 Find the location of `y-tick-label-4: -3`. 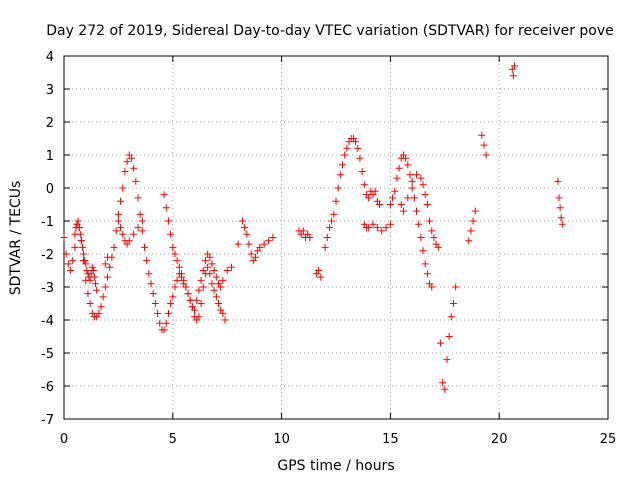

y-tick-label-4: -3 is located at coordinates (47, 288).